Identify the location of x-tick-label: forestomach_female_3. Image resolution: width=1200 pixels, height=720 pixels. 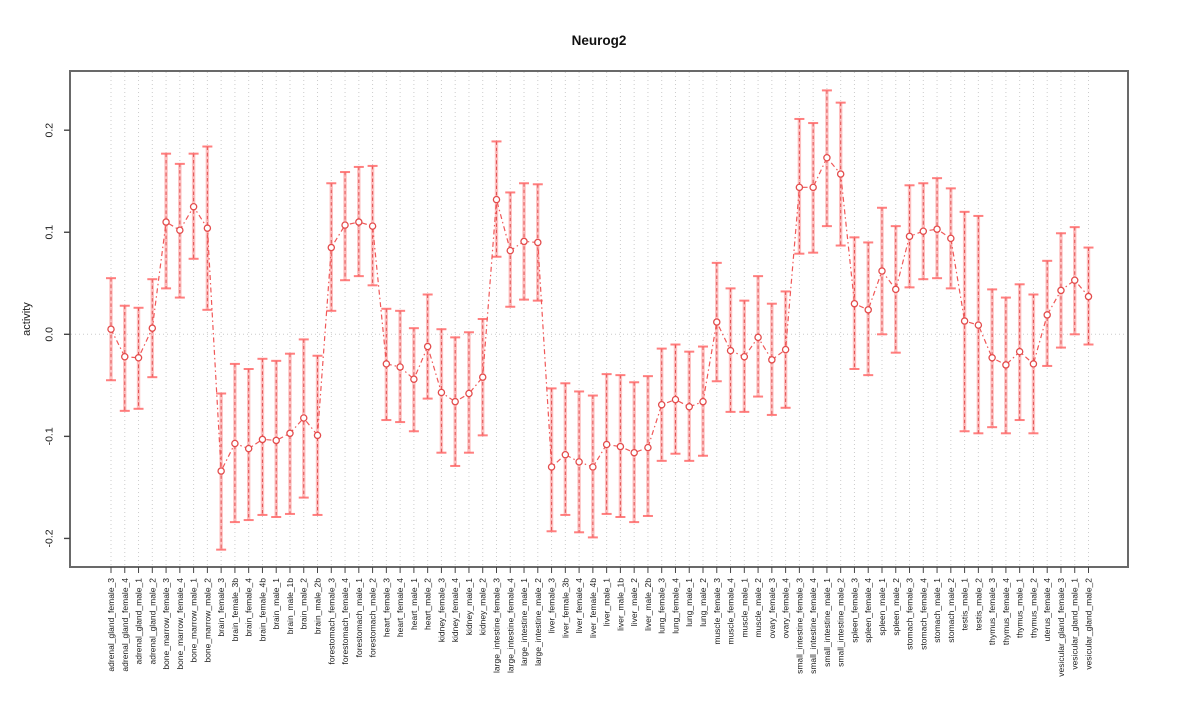
(331, 621).